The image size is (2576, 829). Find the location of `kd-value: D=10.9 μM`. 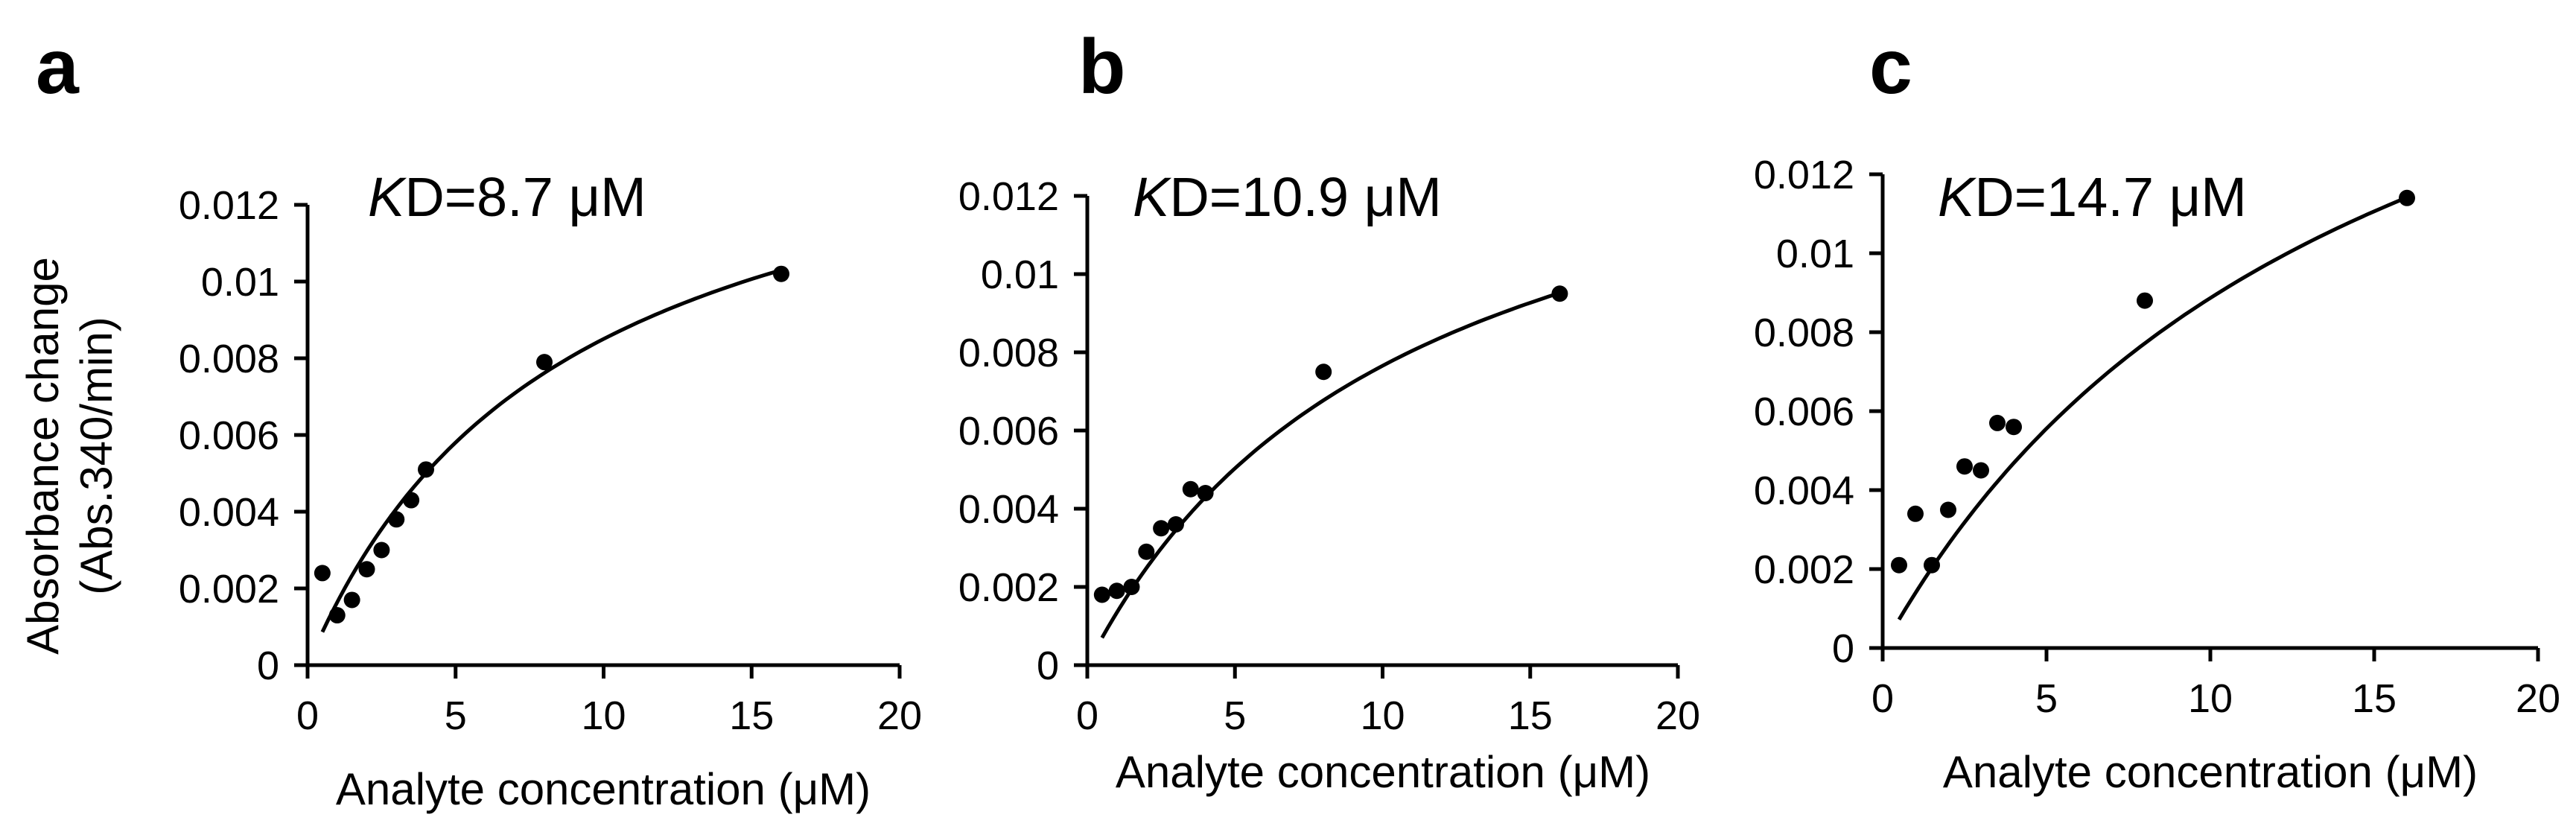

kd-value: D=10.9 μM is located at coordinates (1305, 197).